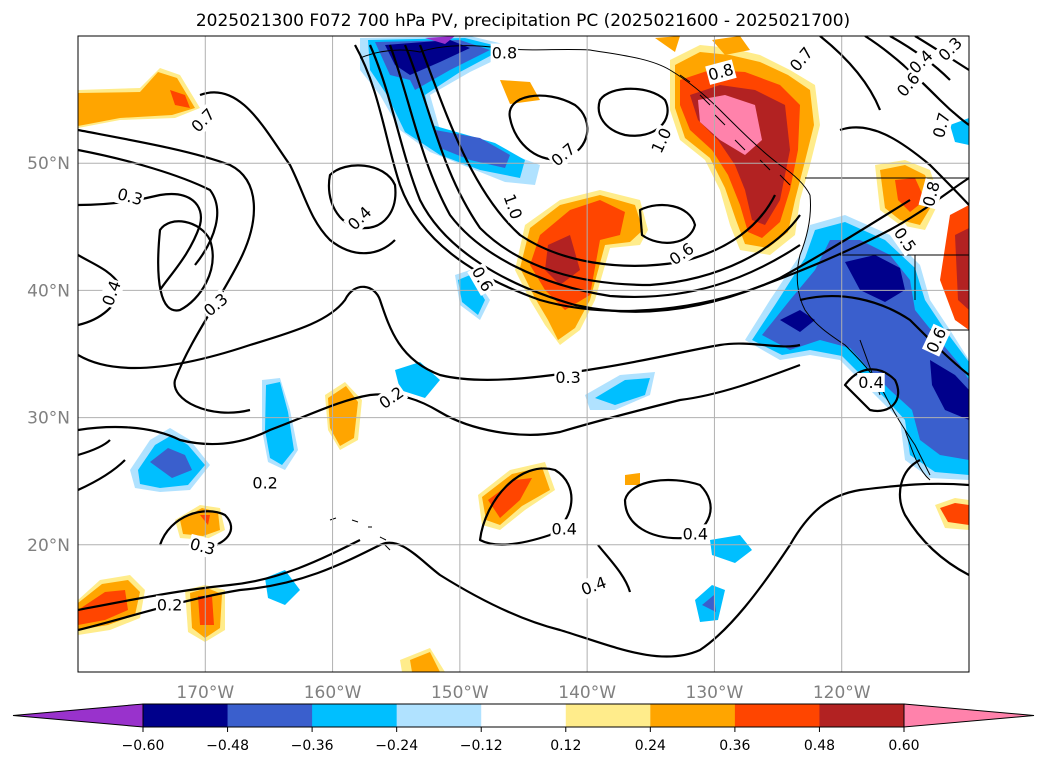 This screenshot has height=765, width=1047. I want to click on lat-tick-labels: 20°N 30°N 40°N 50°N, so click(48, 355).